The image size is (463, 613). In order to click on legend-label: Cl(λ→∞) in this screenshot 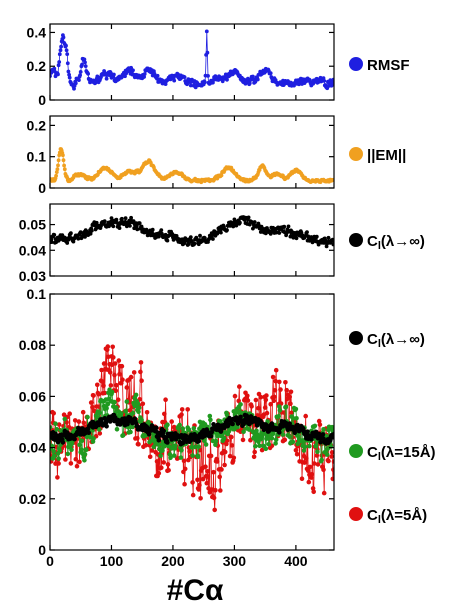, I will do `click(396, 242)`.